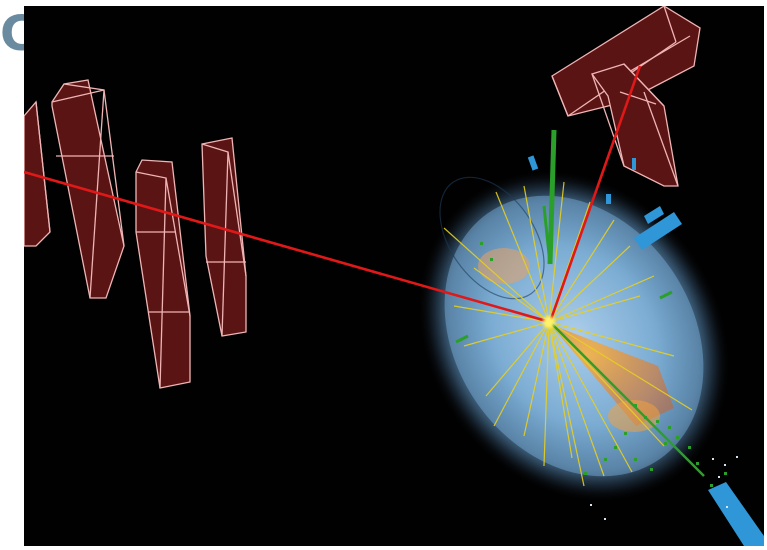 This screenshot has width=767, height=550. Describe the element at coordinates (576, 340) in the screenshot. I see `jet-cone` at that location.